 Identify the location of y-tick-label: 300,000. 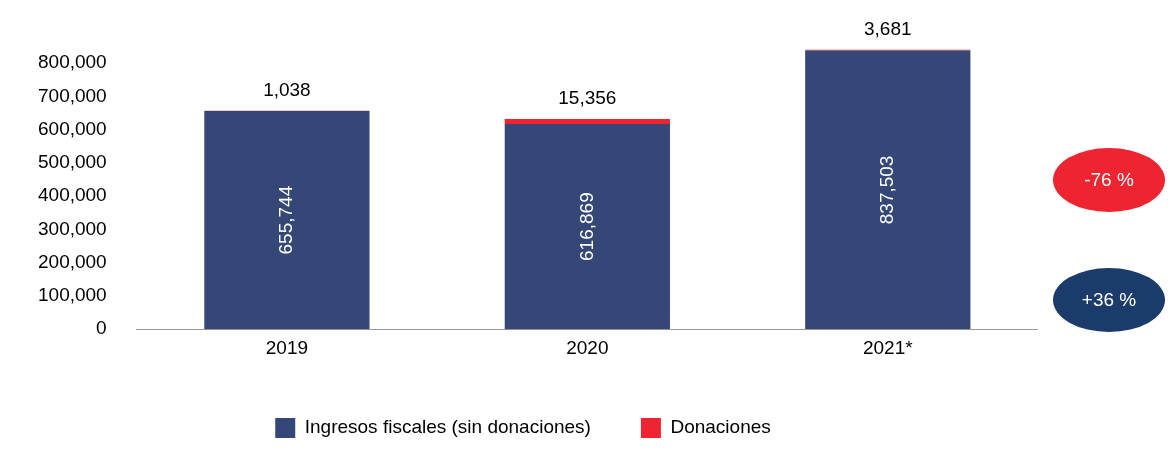
(72, 228).